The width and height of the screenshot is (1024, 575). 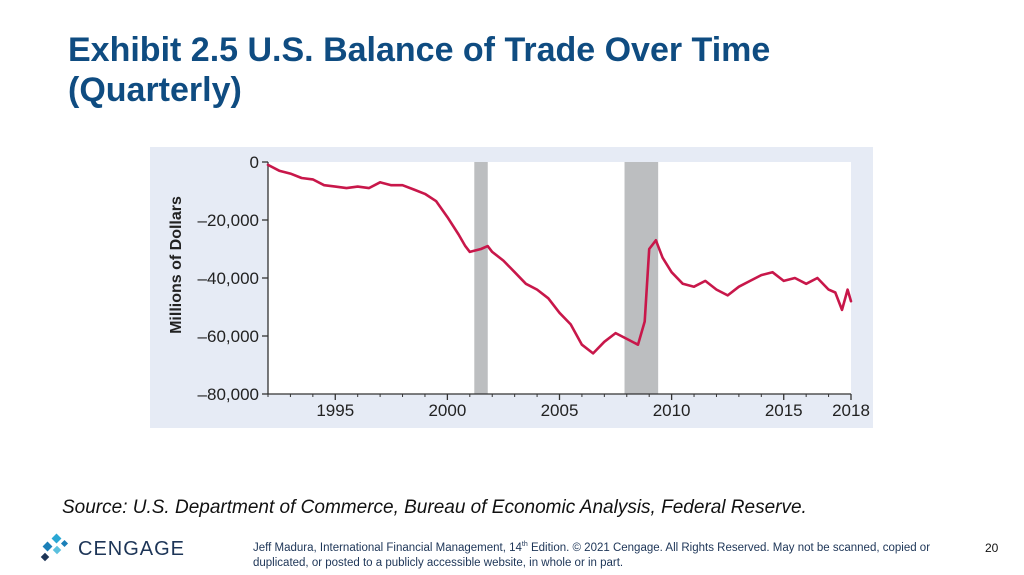 I want to click on y-tick-label: –20,000, so click(x=228, y=220).